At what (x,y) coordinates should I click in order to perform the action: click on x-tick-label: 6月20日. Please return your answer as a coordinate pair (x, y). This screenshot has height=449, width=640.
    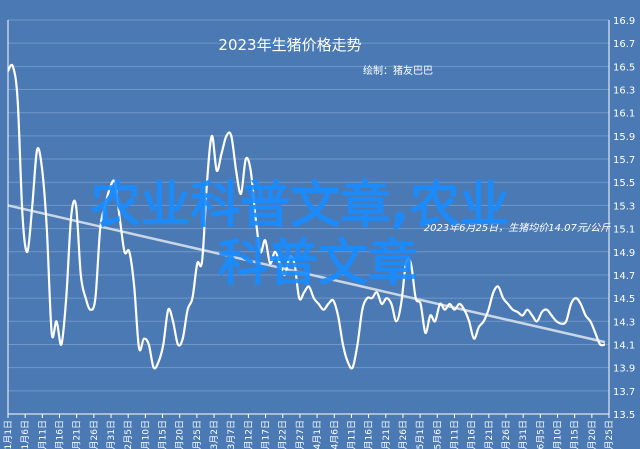
    Looking at the image, I should click on (592, 434).